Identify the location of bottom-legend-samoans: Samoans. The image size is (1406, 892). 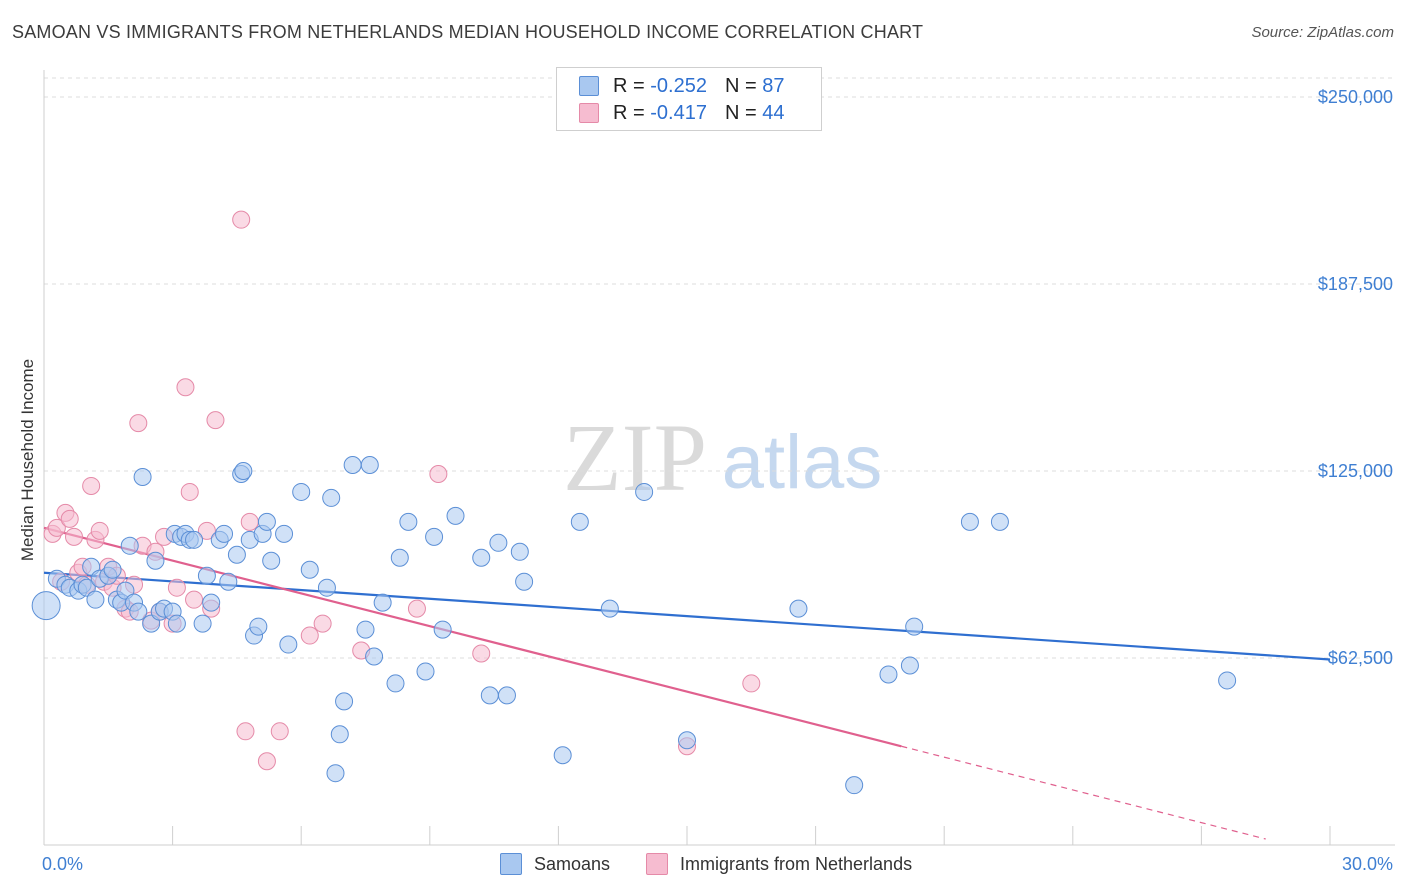
(555, 864).